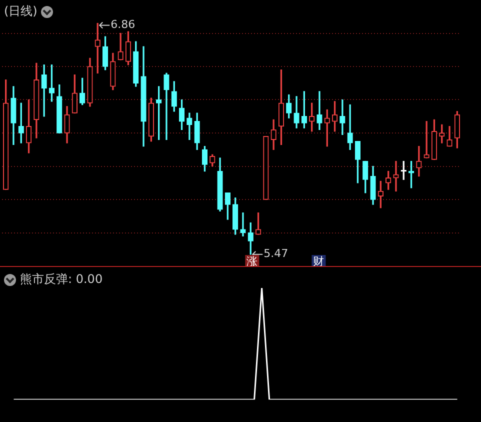  I want to click on chart-title: 熊市反弹: 0.00, so click(61, 279).